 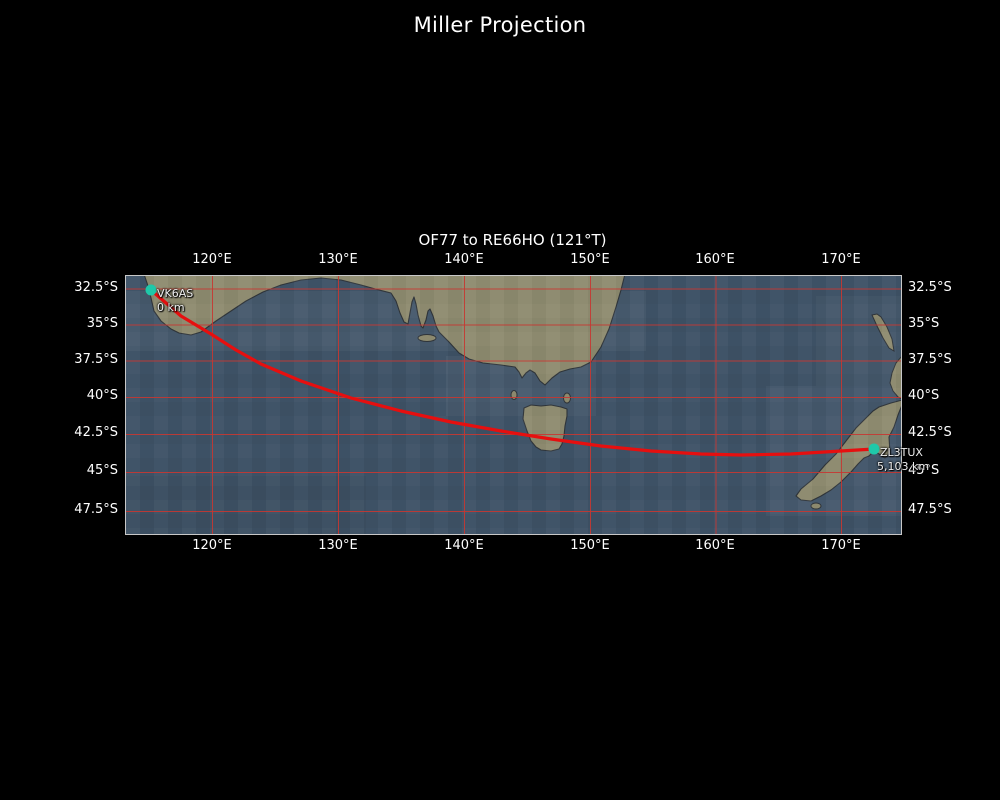 What do you see at coordinates (715, 259) in the screenshot?
I see `lon-tick-top-160e: 160°E` at bounding box center [715, 259].